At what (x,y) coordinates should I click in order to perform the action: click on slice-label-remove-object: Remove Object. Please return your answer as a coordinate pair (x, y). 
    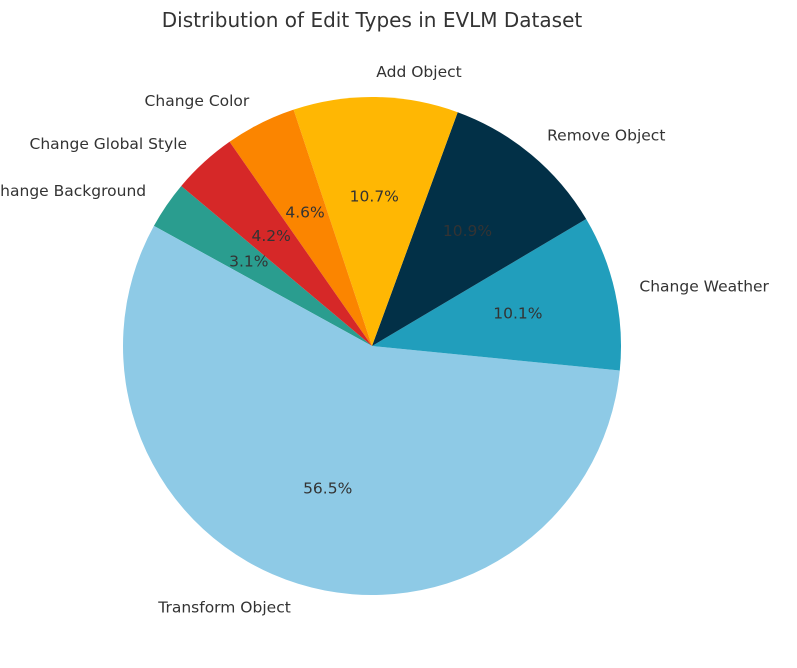
    Looking at the image, I should click on (606, 135).